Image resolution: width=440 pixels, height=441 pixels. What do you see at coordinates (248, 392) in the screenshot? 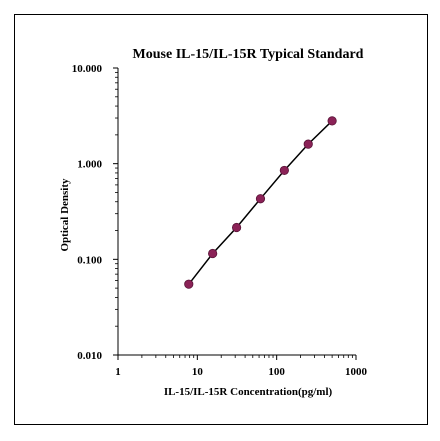
I see `x-axis-label: IL-15/IL-15R Concentration(pg/ml)` at bounding box center [248, 392].